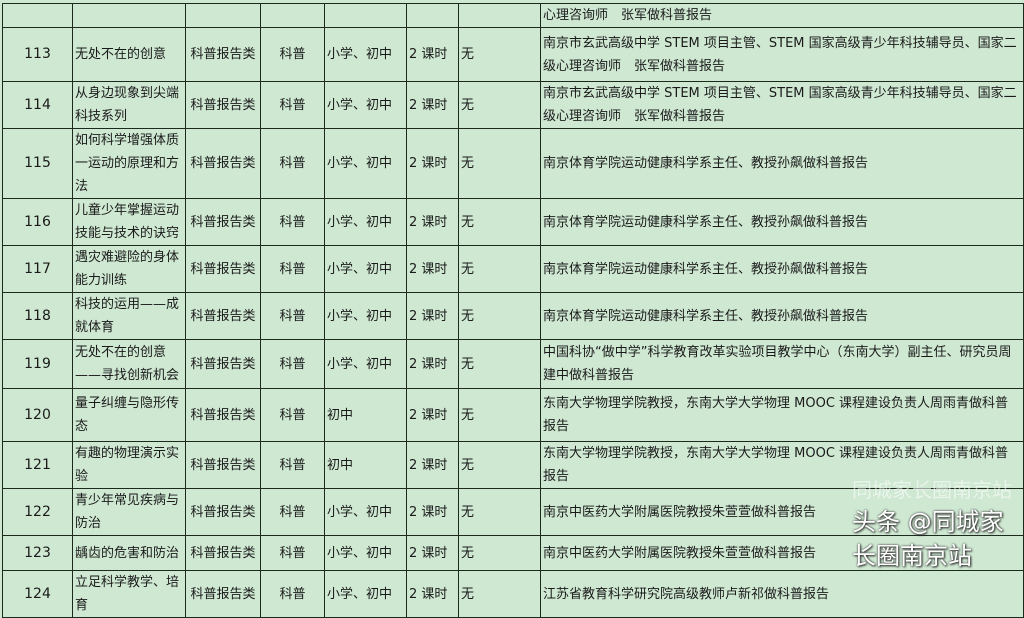 Image resolution: width=1024 pixels, height=618 pixels. What do you see at coordinates (129, 269) in the screenshot?
I see `title-cell: 遇灾难避险的身体能力训练` at bounding box center [129, 269].